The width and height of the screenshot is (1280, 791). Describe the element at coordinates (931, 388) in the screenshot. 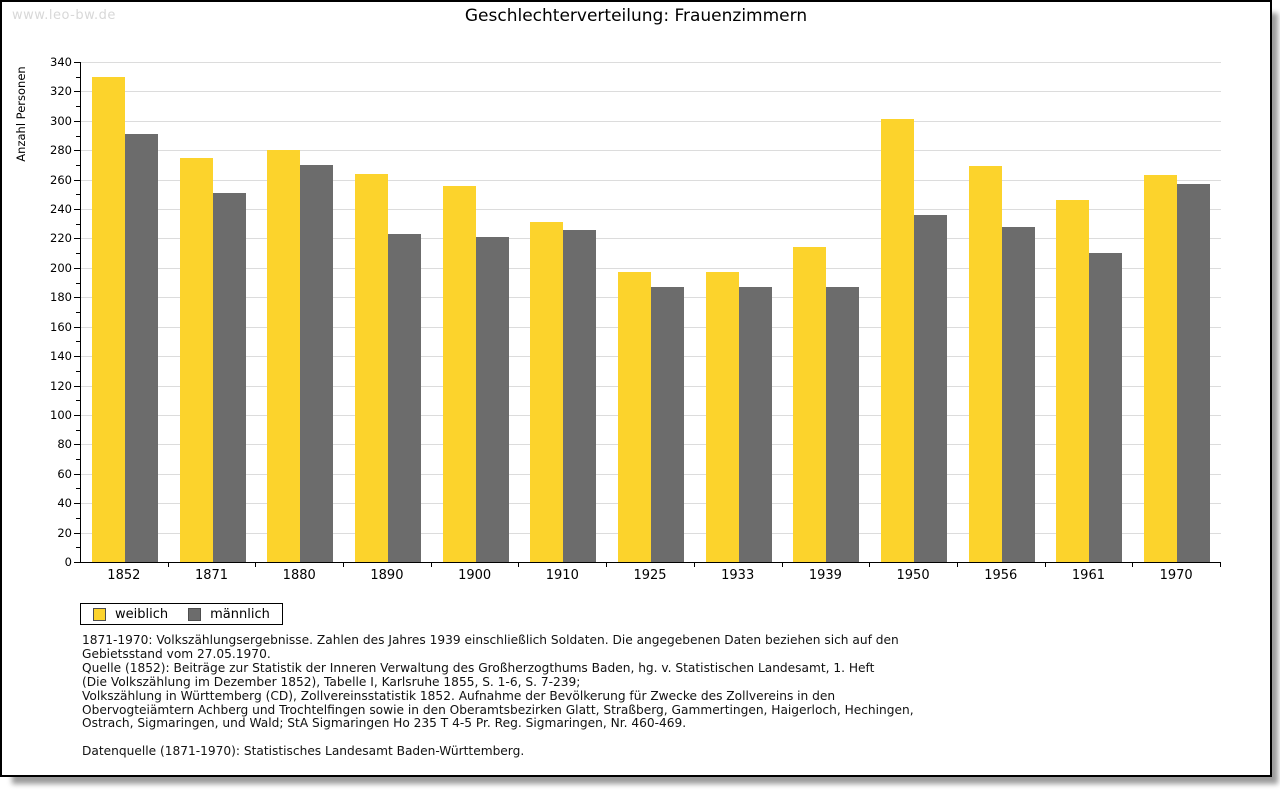

I see `bar-männlich-1950` at that location.